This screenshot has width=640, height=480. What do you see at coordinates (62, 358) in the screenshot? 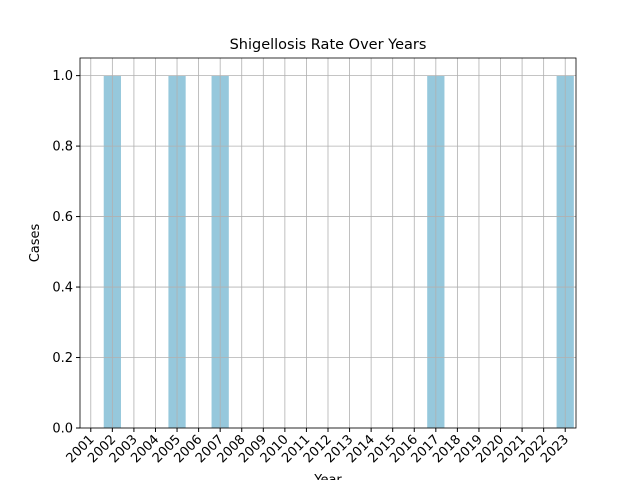
I see `y-tick-label: 0.2` at bounding box center [62, 358].